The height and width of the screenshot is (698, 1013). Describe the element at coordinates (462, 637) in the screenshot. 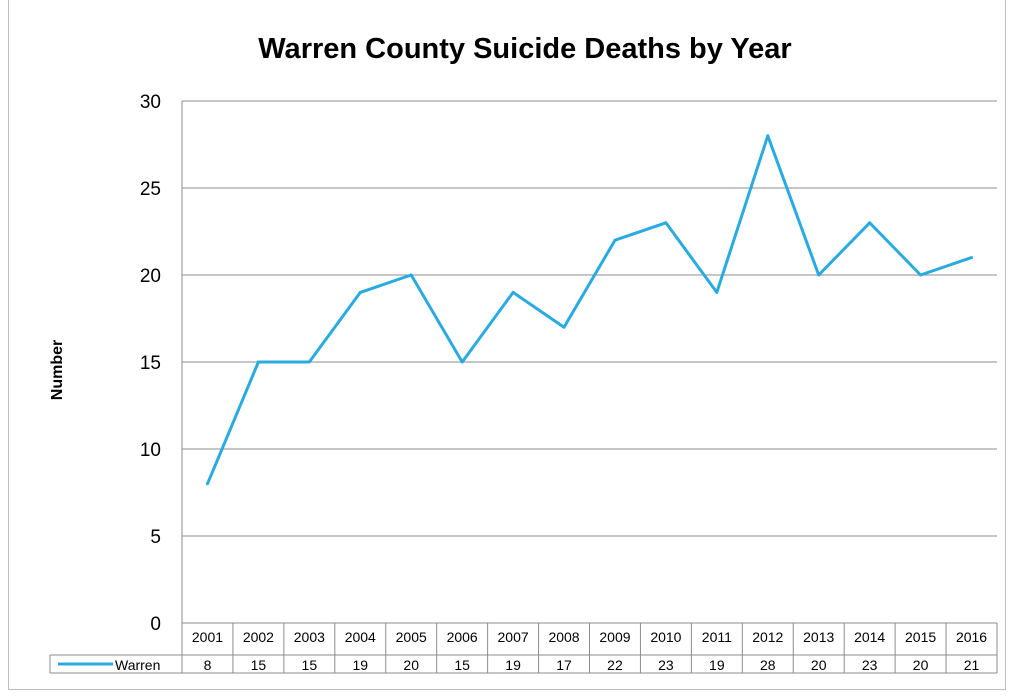

I see `x-tick-label: 2006` at that location.